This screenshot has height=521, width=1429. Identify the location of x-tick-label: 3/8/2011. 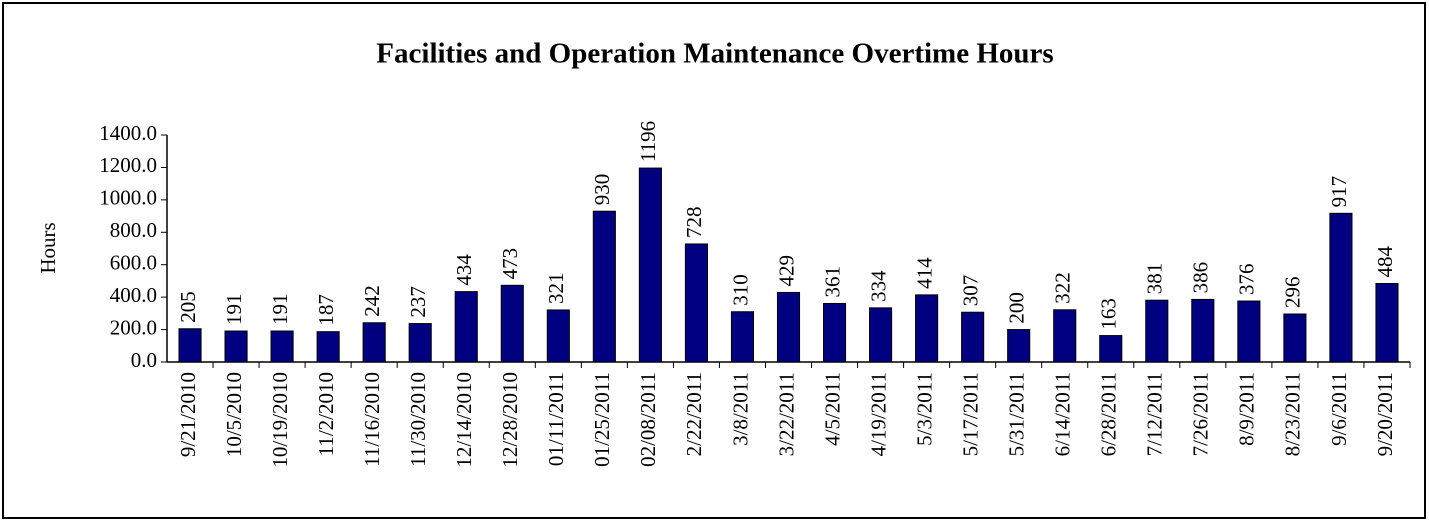
(740, 409).